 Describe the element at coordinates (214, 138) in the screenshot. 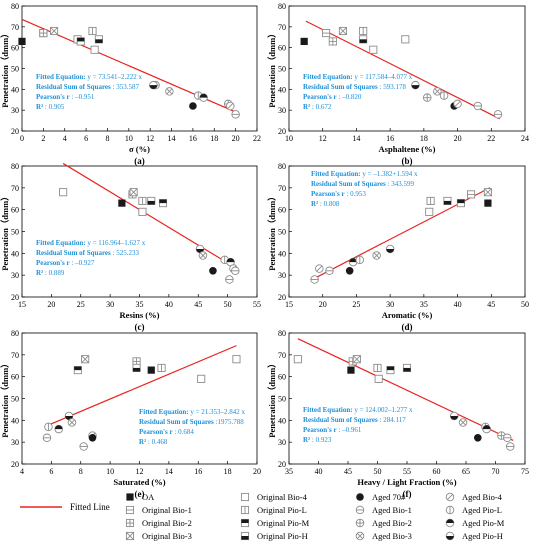

I see `x-tick-label: 18` at that location.